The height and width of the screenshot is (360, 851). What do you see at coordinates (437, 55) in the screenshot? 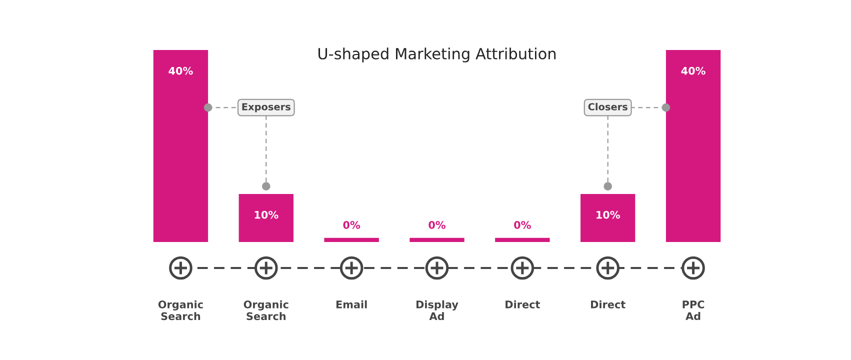
I see `chart-title: U-shaped Marketing Attribution` at bounding box center [437, 55].